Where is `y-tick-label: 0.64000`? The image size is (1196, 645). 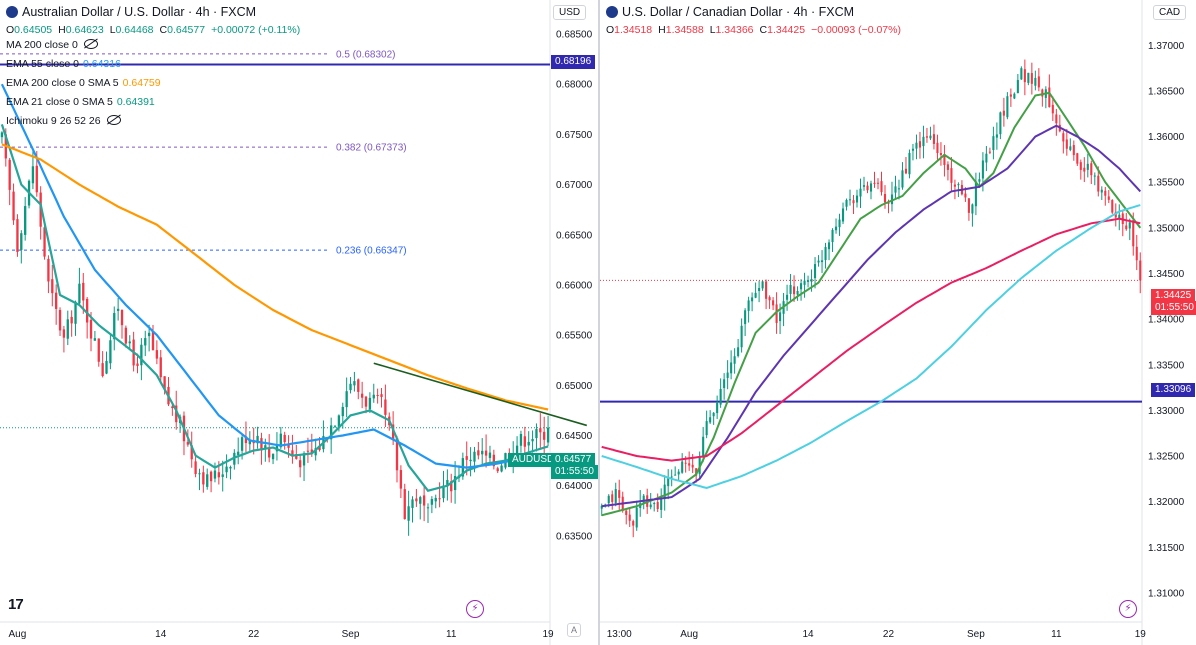 y-tick-label: 0.64000 is located at coordinates (574, 486).